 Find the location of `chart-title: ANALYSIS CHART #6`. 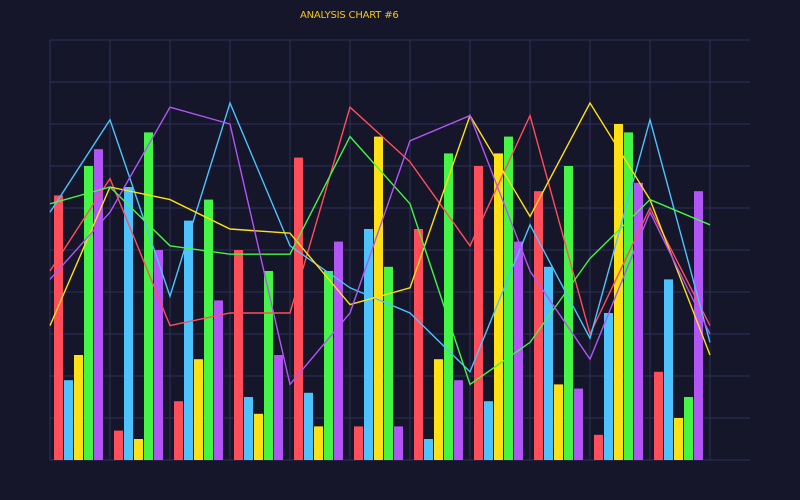

chart-title: ANALYSIS CHART #6 is located at coordinates (349, 15).